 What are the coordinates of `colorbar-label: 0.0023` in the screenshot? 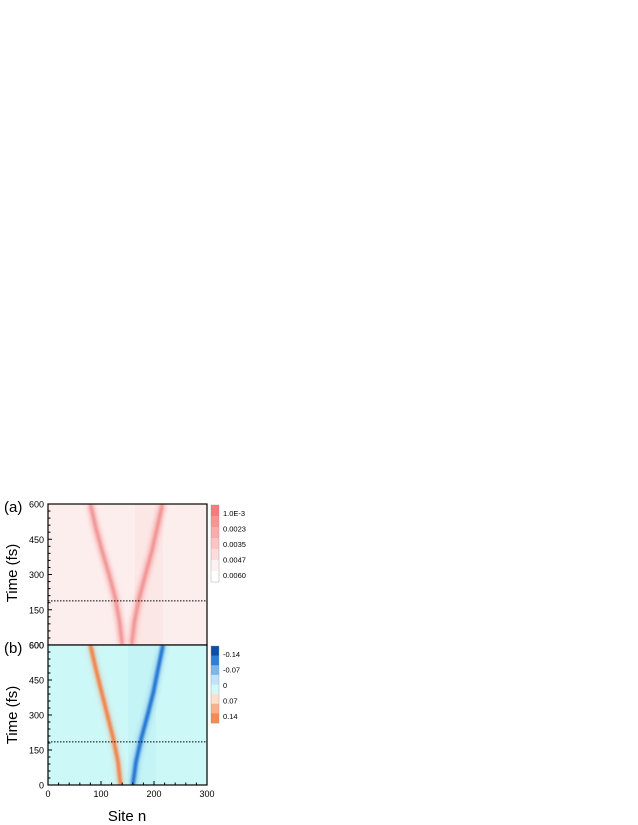 It's located at (234, 529).